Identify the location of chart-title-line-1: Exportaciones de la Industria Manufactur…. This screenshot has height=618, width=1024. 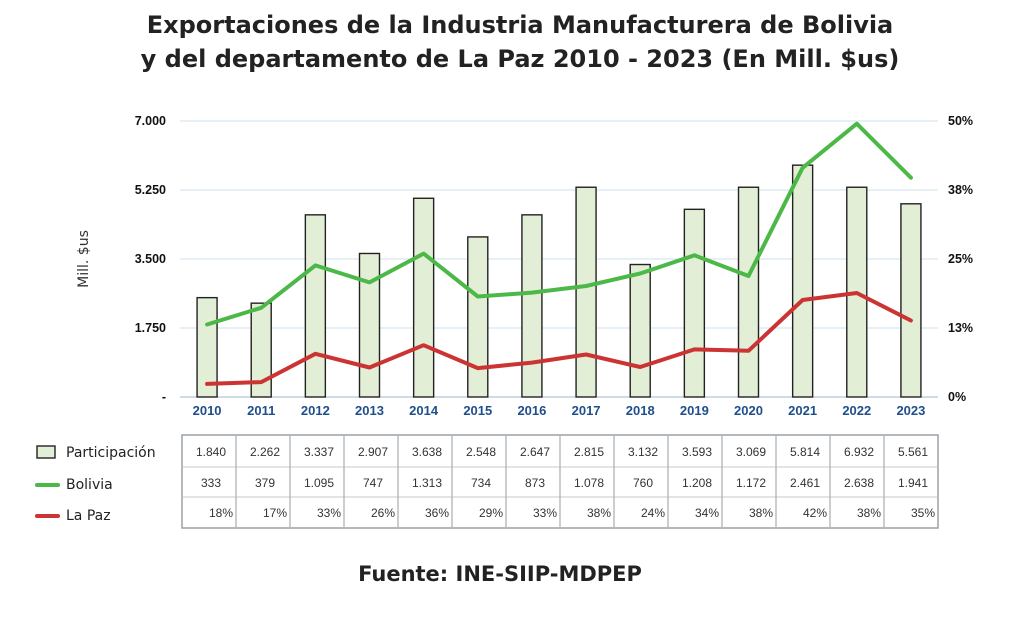
(520, 25).